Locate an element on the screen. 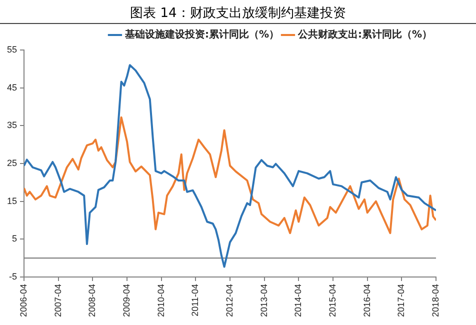  legend-label: 基础设施建设投资:累计同比（%） is located at coordinates (201, 34).